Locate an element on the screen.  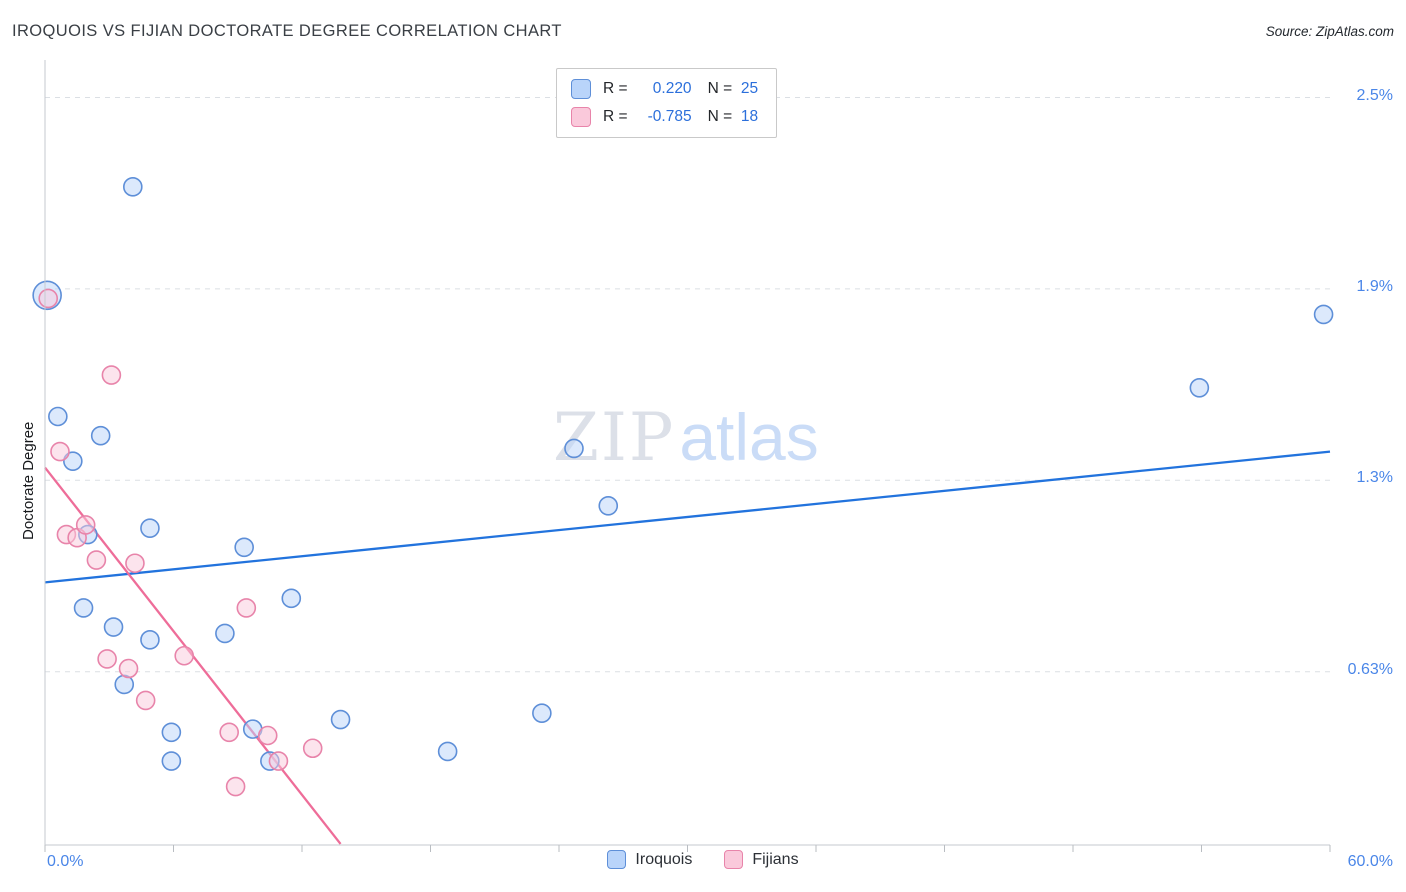
r-value: 0.220 is located at coordinates (672, 88).